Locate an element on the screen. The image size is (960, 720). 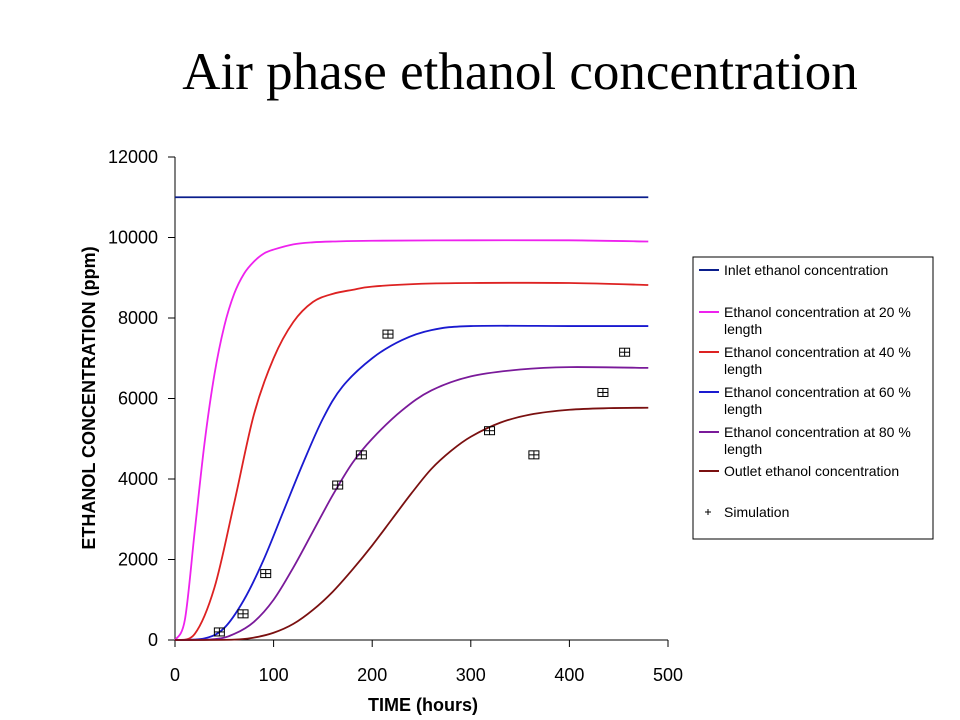
y-tick-label: 8000 is located at coordinates (138, 318).